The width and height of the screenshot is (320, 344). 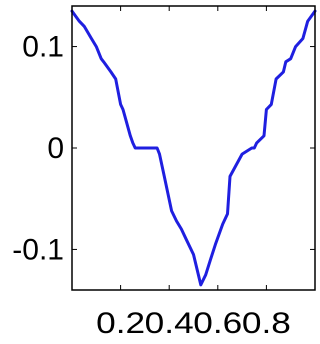 What do you see at coordinates (120, 323) in the screenshot?
I see `x-tick-label: 0.2` at bounding box center [120, 323].